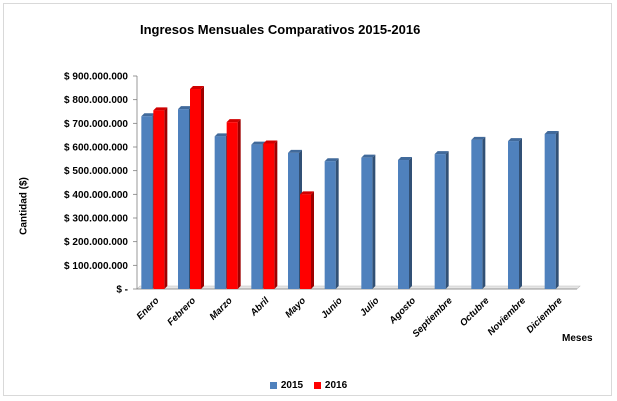 The width and height of the screenshot is (617, 401). Describe the element at coordinates (336, 385) in the screenshot. I see `legend-label-2016: 2016` at that location.